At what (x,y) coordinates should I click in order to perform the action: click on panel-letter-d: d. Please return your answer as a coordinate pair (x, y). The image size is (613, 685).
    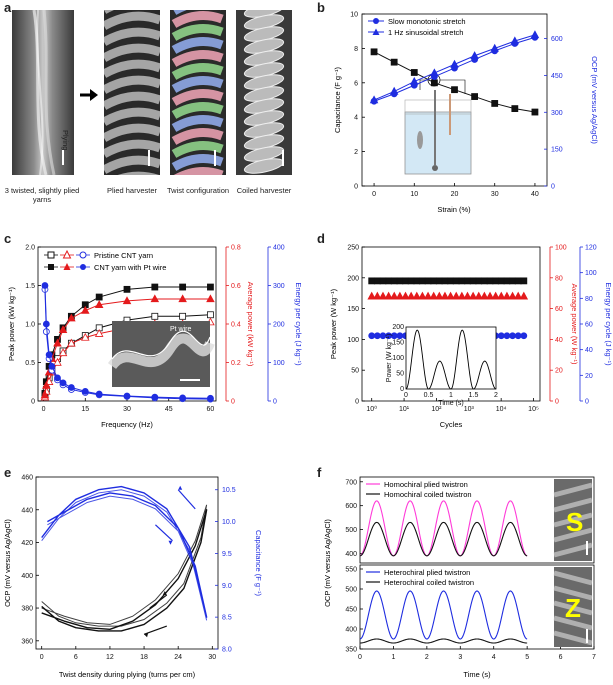
    Looking at the image, I should click on (321, 238).